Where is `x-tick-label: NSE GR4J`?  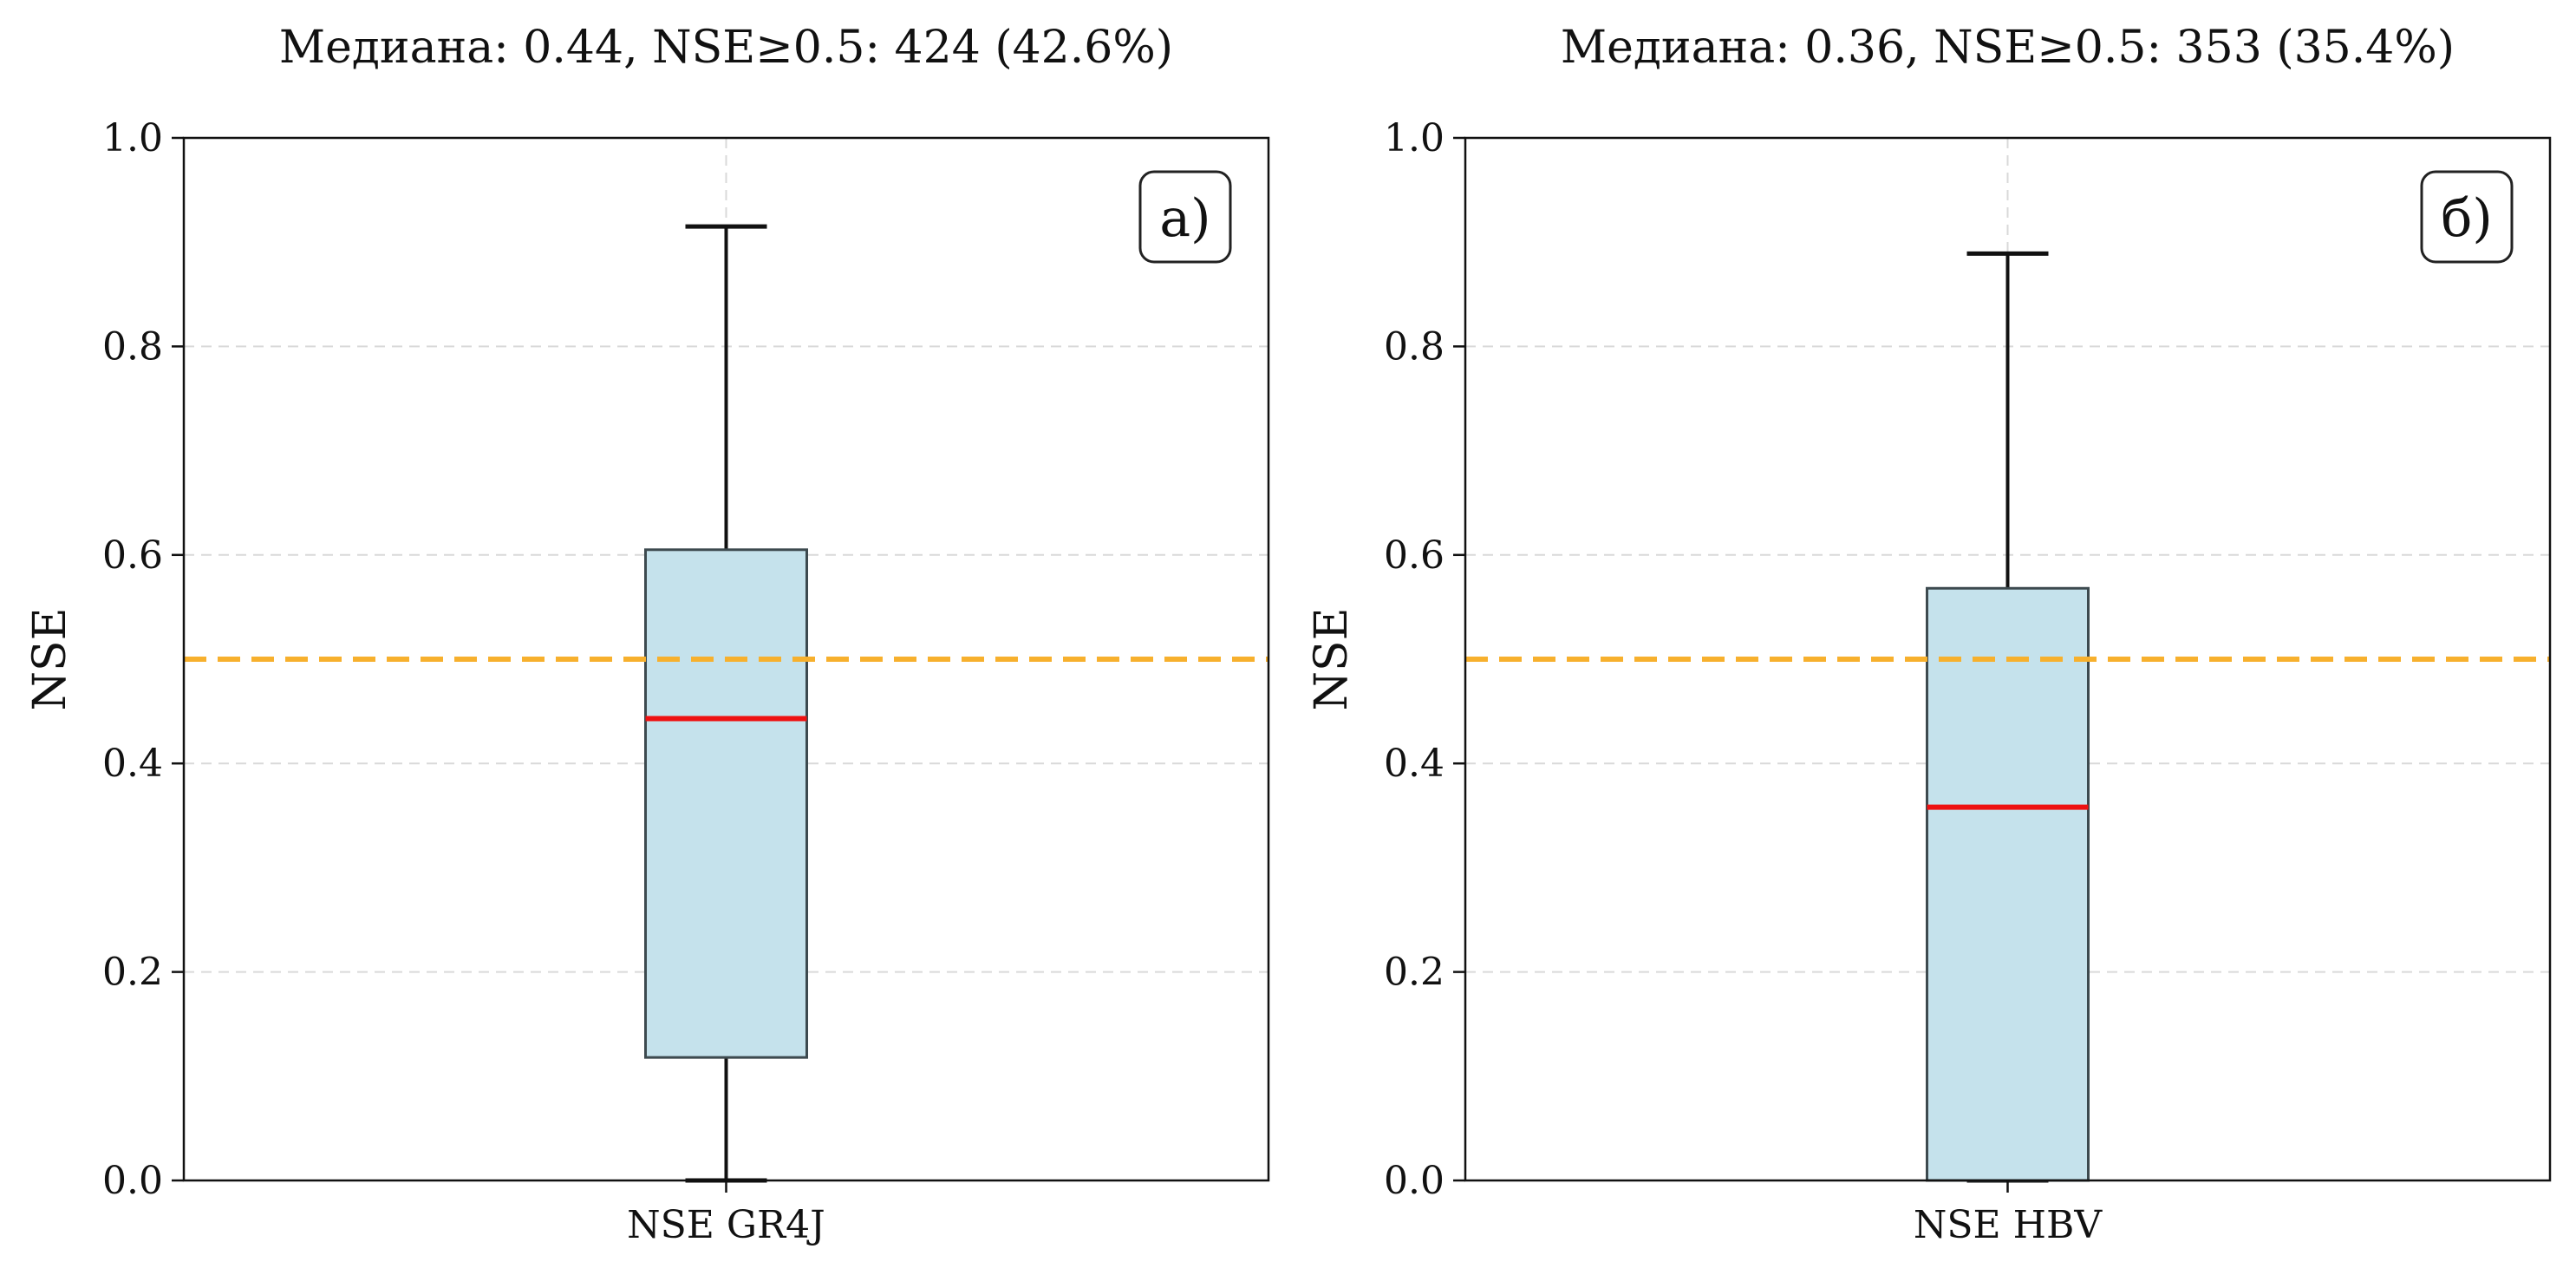 x-tick-label: NSE GR4J is located at coordinates (726, 1225).